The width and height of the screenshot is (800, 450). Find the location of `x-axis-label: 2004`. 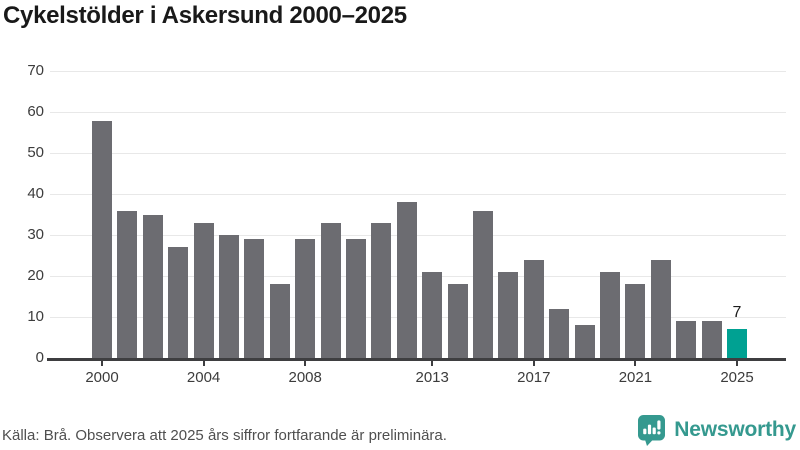

x-axis-label: 2004 is located at coordinates (203, 377).